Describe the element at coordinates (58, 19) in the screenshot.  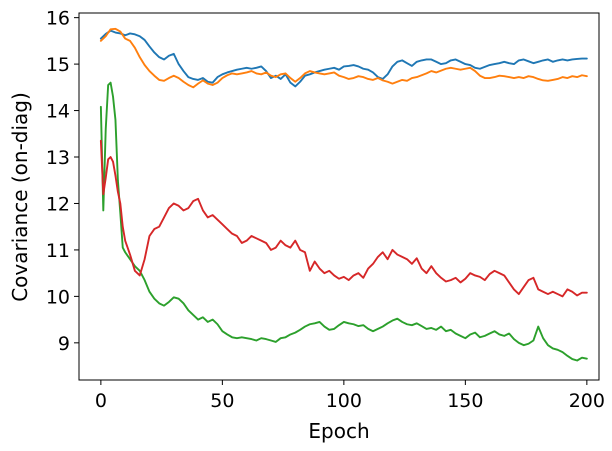
I see `y-tick-label: 16` at that location.